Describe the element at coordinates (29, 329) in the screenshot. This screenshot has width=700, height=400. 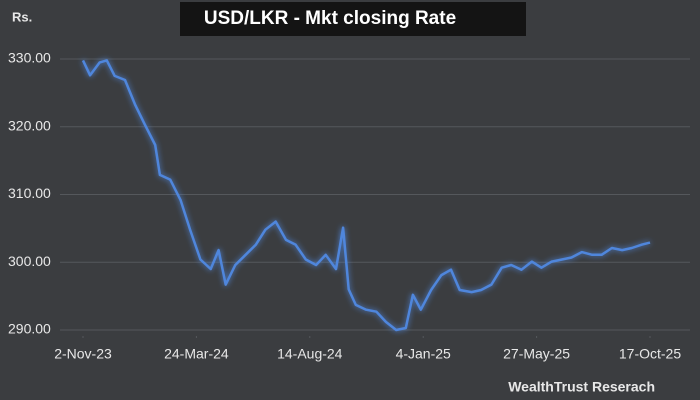
I see `y-tick-label: 290.00` at that location.